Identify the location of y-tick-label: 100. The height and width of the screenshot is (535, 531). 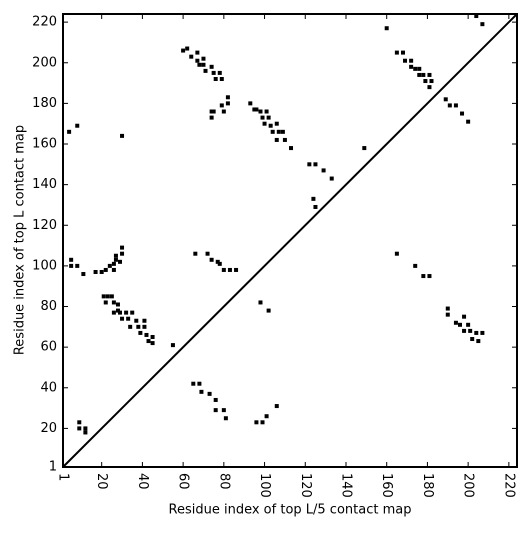
(44, 265).